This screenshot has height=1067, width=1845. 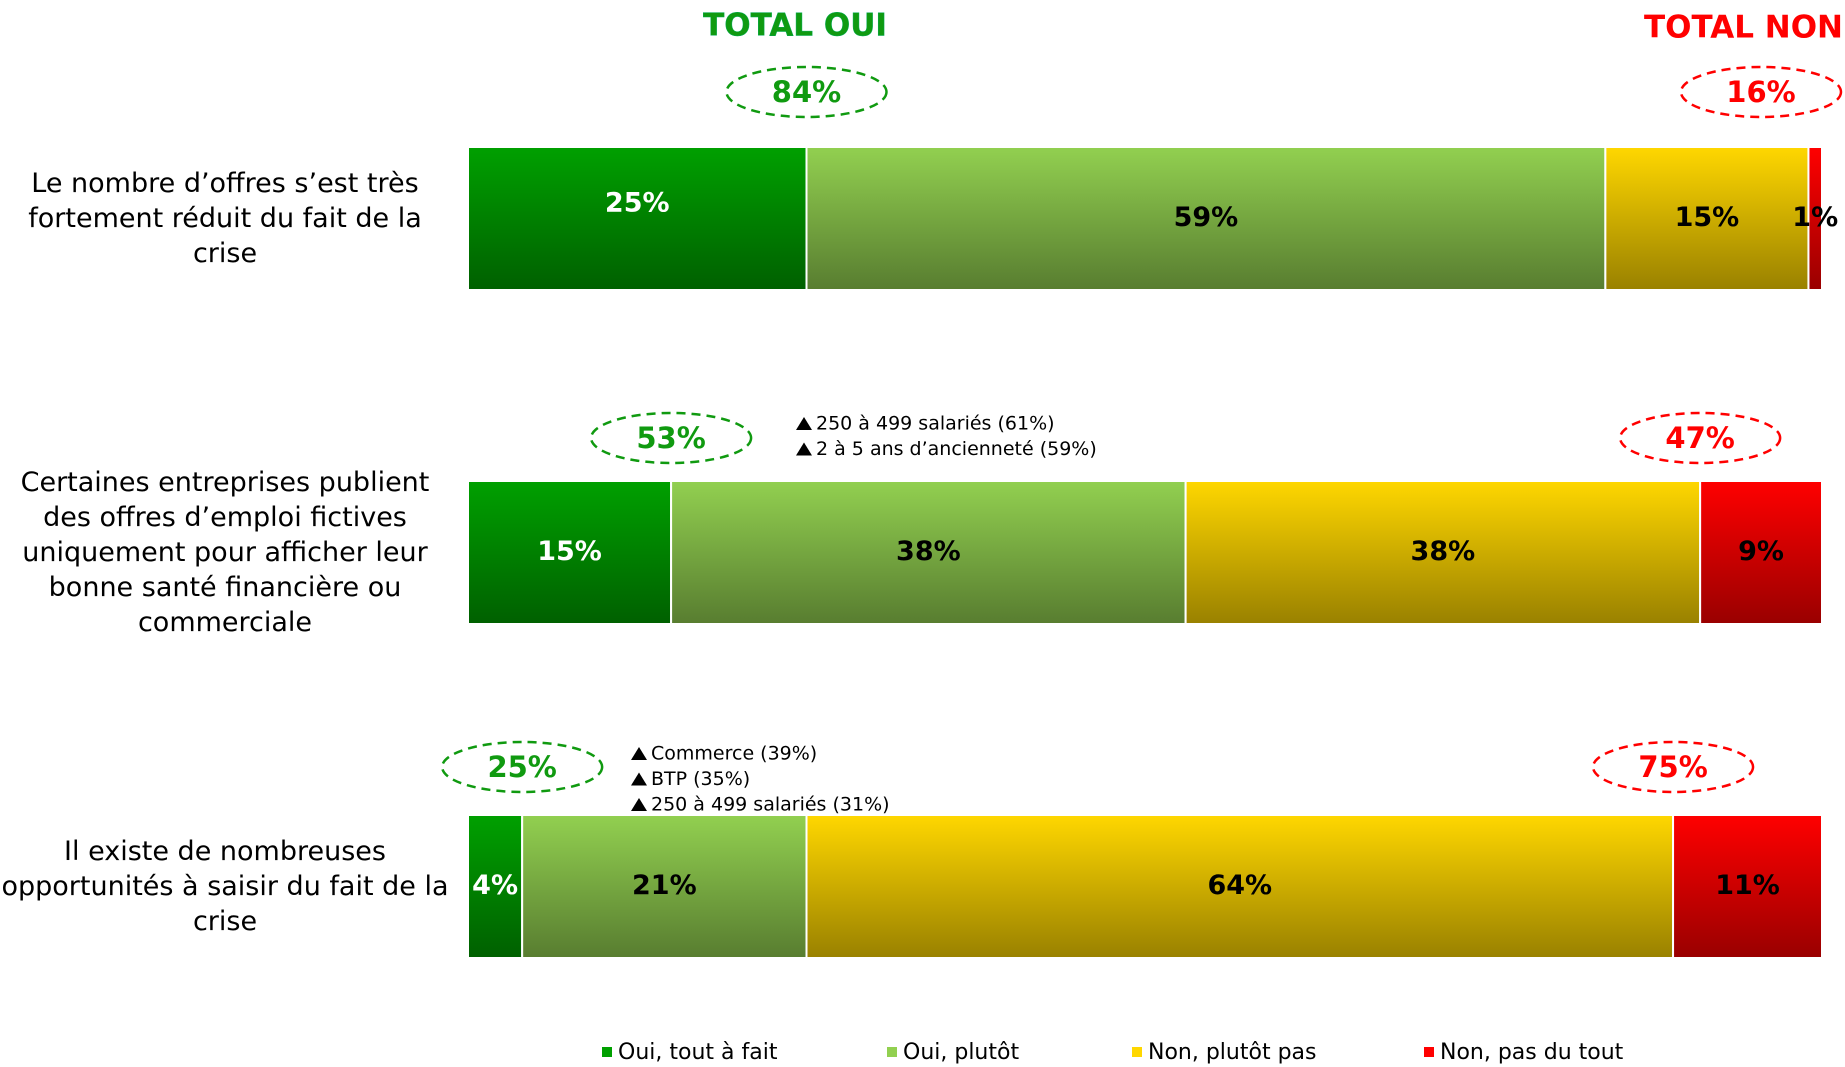 What do you see at coordinates (935, 424) in the screenshot?
I see `annotation: 250 à 499 salariés (61%)` at bounding box center [935, 424].